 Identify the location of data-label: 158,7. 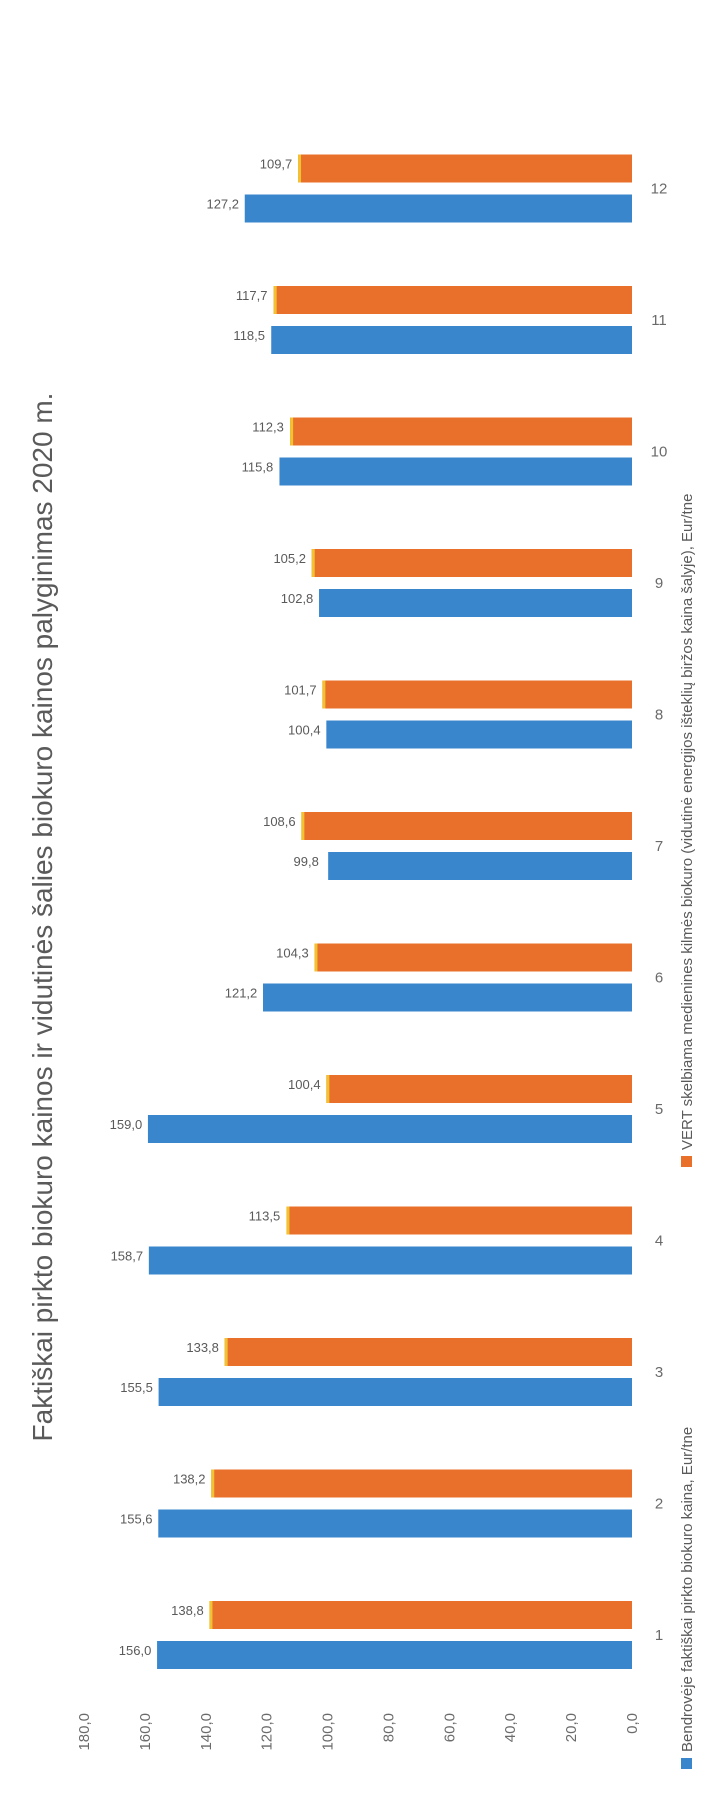
(127, 1256).